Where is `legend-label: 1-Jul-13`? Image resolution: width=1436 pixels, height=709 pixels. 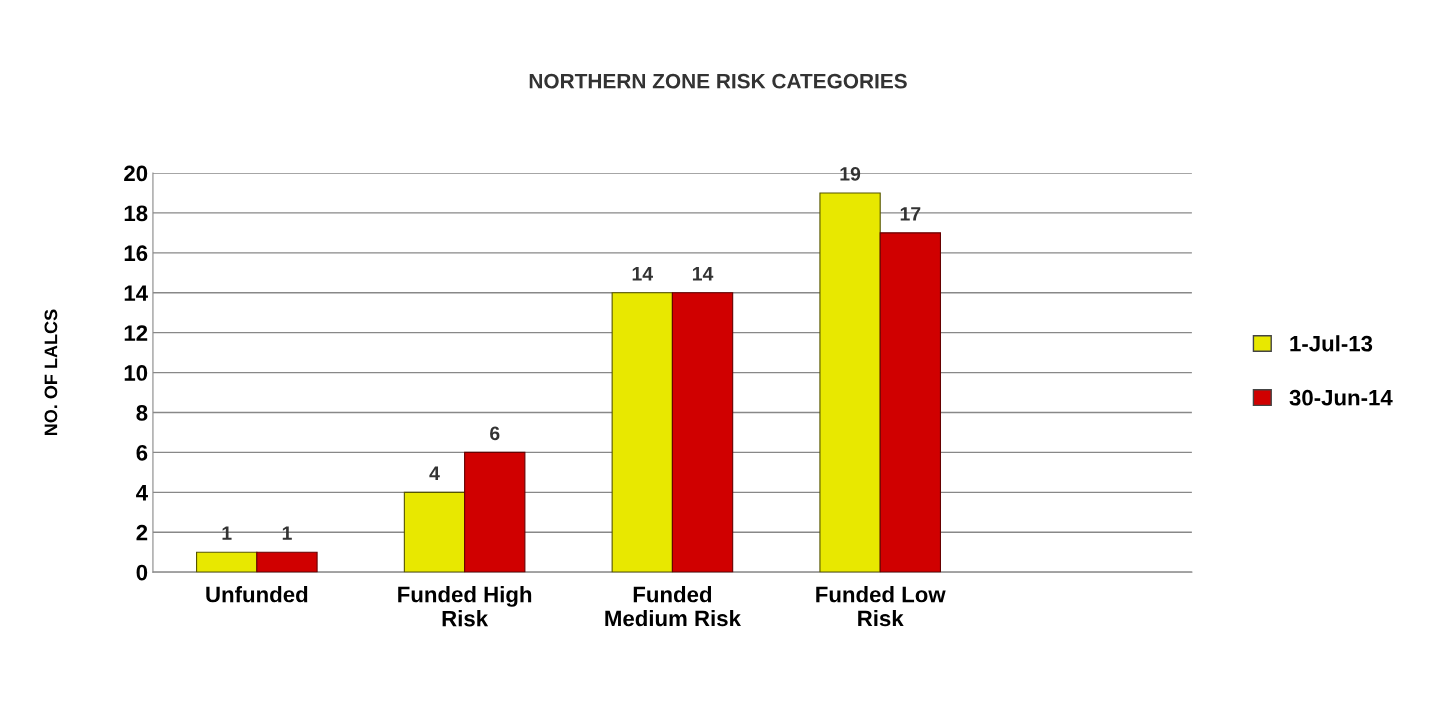 legend-label: 1-Jul-13 is located at coordinates (1331, 343).